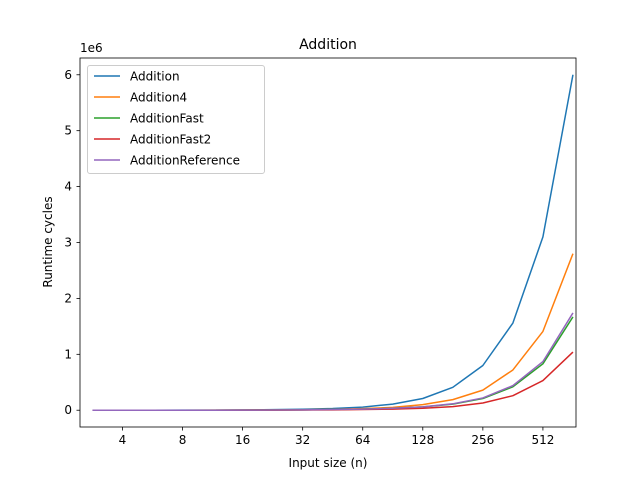  What do you see at coordinates (68, 298) in the screenshot?
I see `y-tick-label: 2` at bounding box center [68, 298].